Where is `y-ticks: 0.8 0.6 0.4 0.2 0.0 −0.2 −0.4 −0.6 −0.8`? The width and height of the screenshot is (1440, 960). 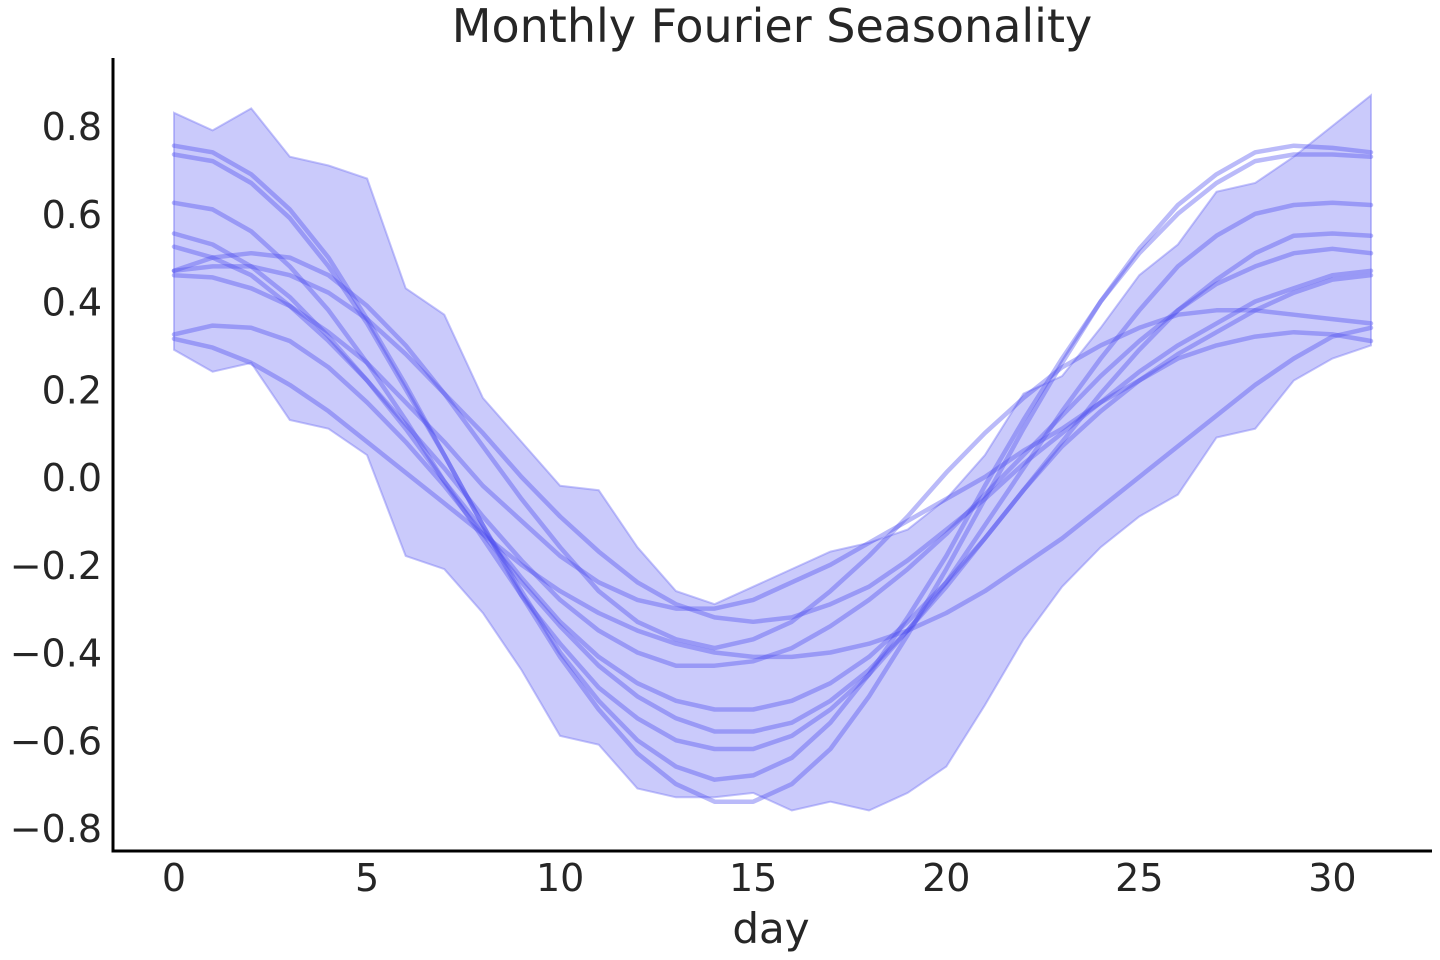 y-ticks: 0.8 0.6 0.4 0.2 0.0 −0.2 −0.4 −0.6 −0.8 is located at coordinates (56, 478).